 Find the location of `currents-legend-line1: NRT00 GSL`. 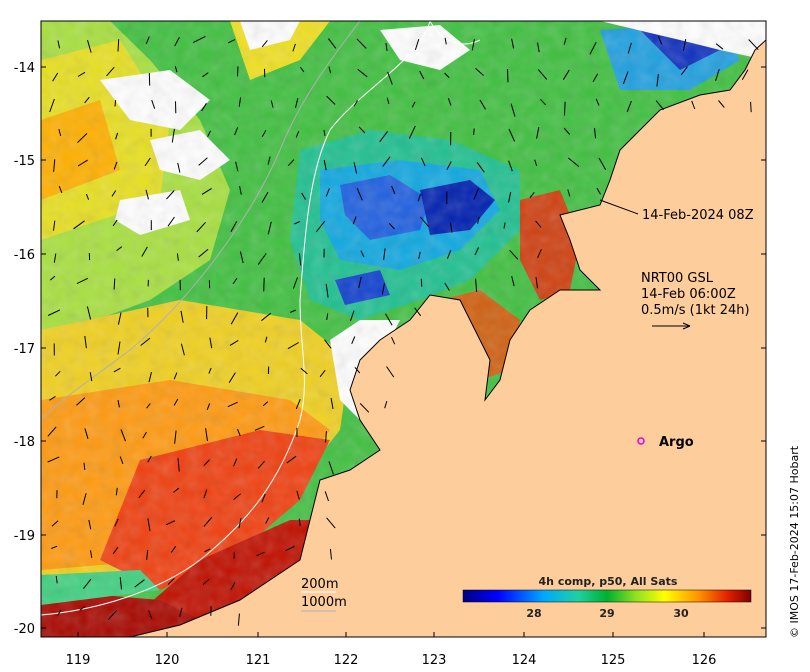

currents-legend-line1: NRT00 GSL is located at coordinates (677, 278).